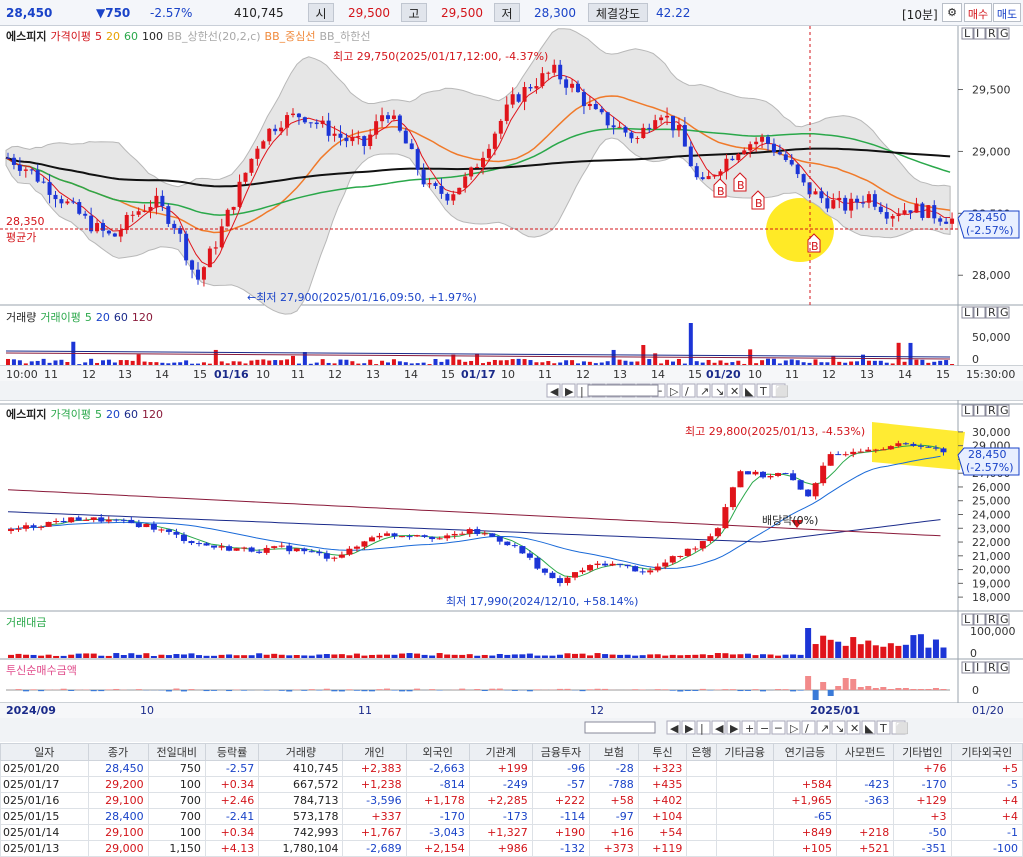  I want to click on y-tick-label: 50,000, so click(991, 337).